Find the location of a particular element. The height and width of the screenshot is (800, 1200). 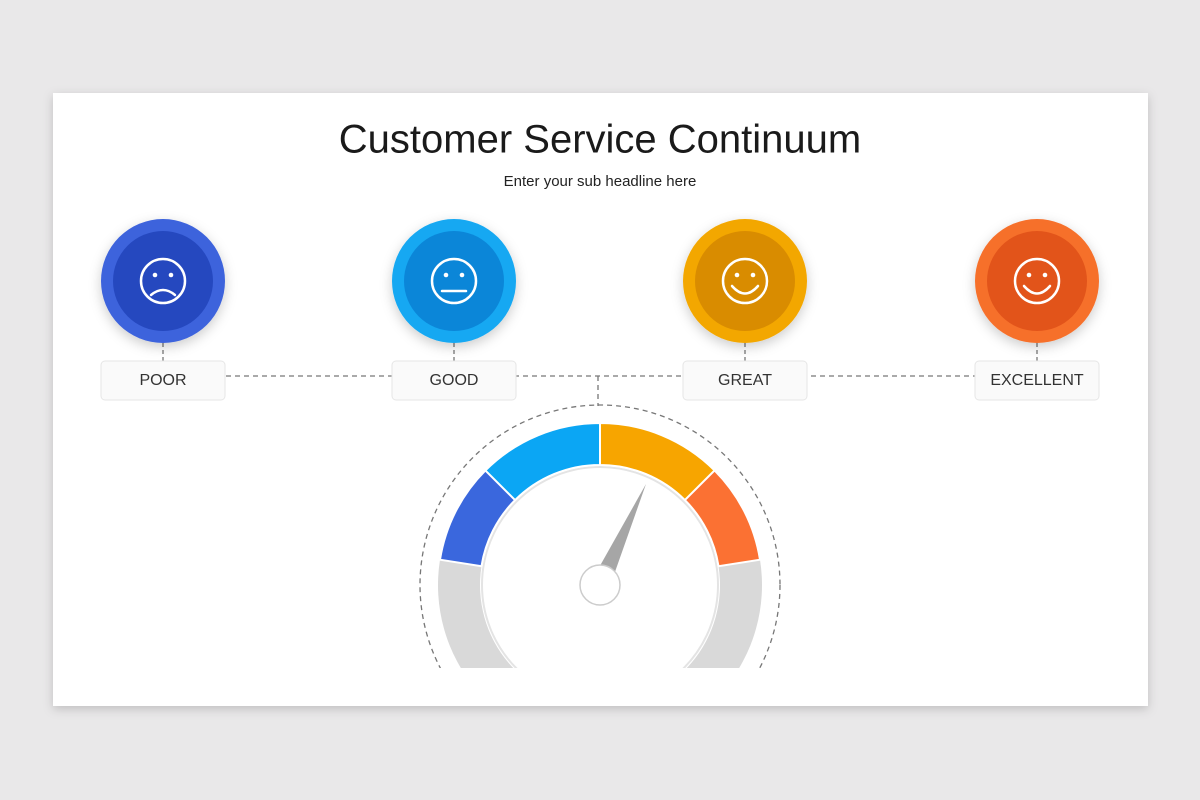

title: Customer Service Continuum is located at coordinates (600, 140).